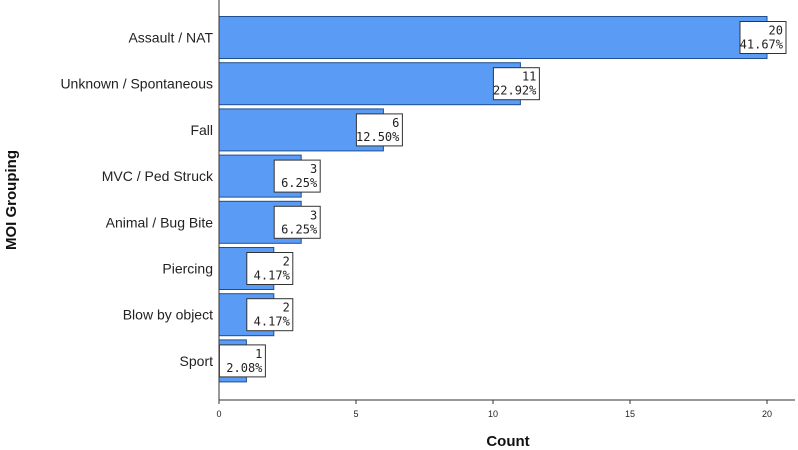 The height and width of the screenshot is (450, 798). Describe the element at coordinates (493, 414) in the screenshot. I see `x-tick-label: 10` at that location.